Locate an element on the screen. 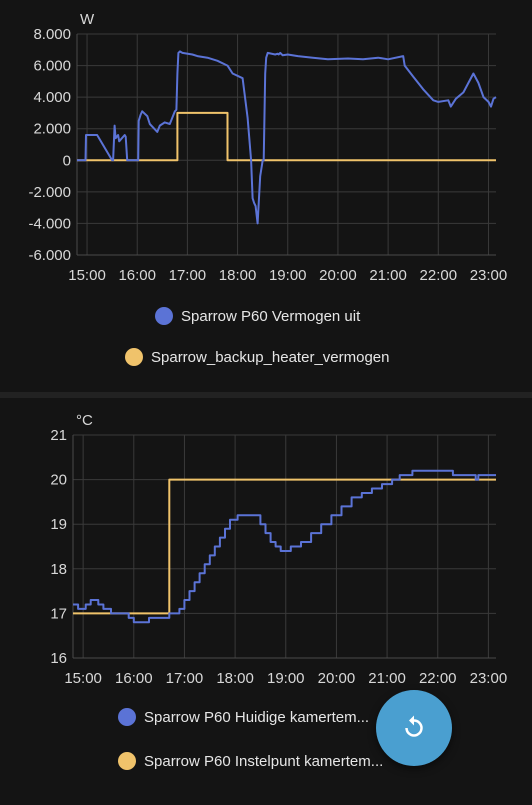  y-tick-label: 8.000 is located at coordinates (52, 34).